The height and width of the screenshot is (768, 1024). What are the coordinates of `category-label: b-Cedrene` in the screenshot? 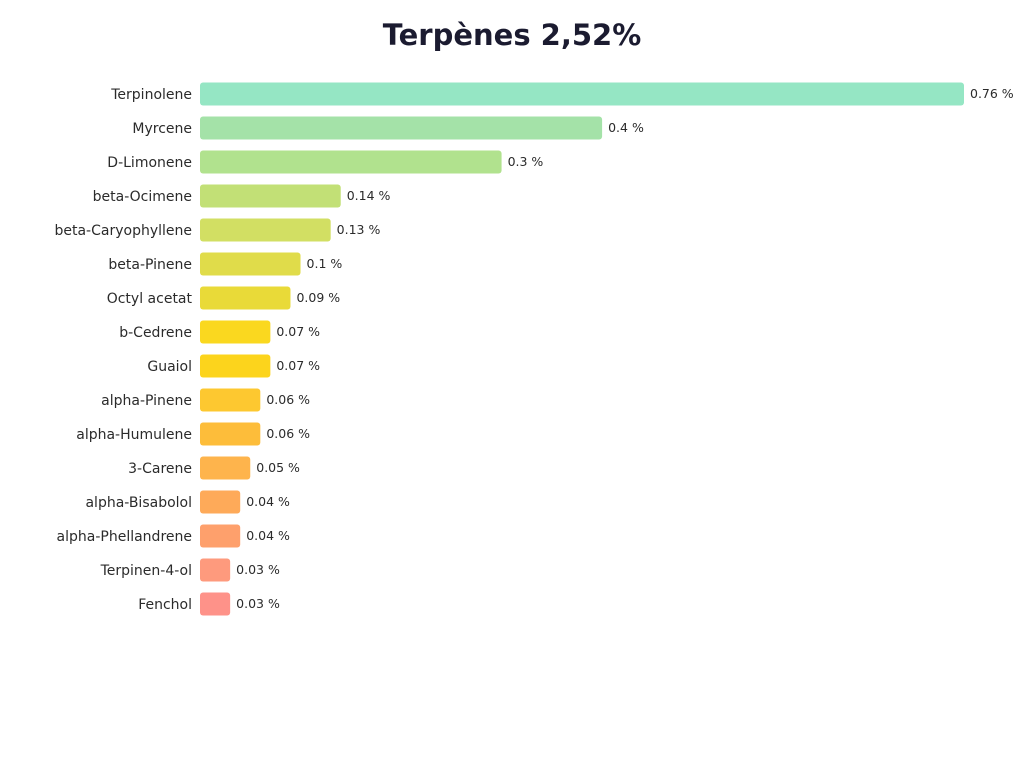 It's located at (155, 333).